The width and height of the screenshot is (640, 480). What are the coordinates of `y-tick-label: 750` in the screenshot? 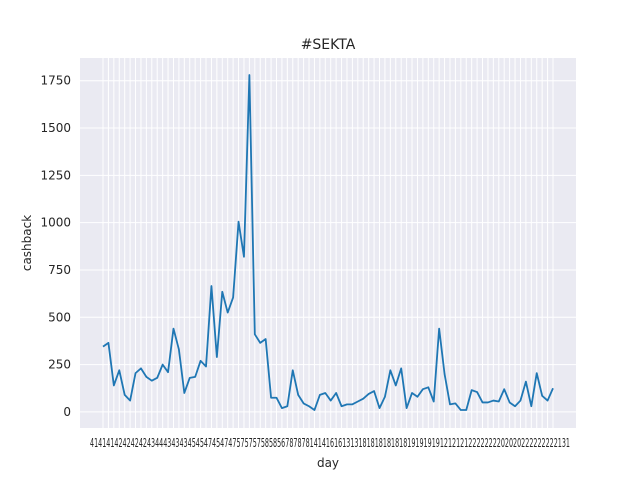 It's located at (59, 270).